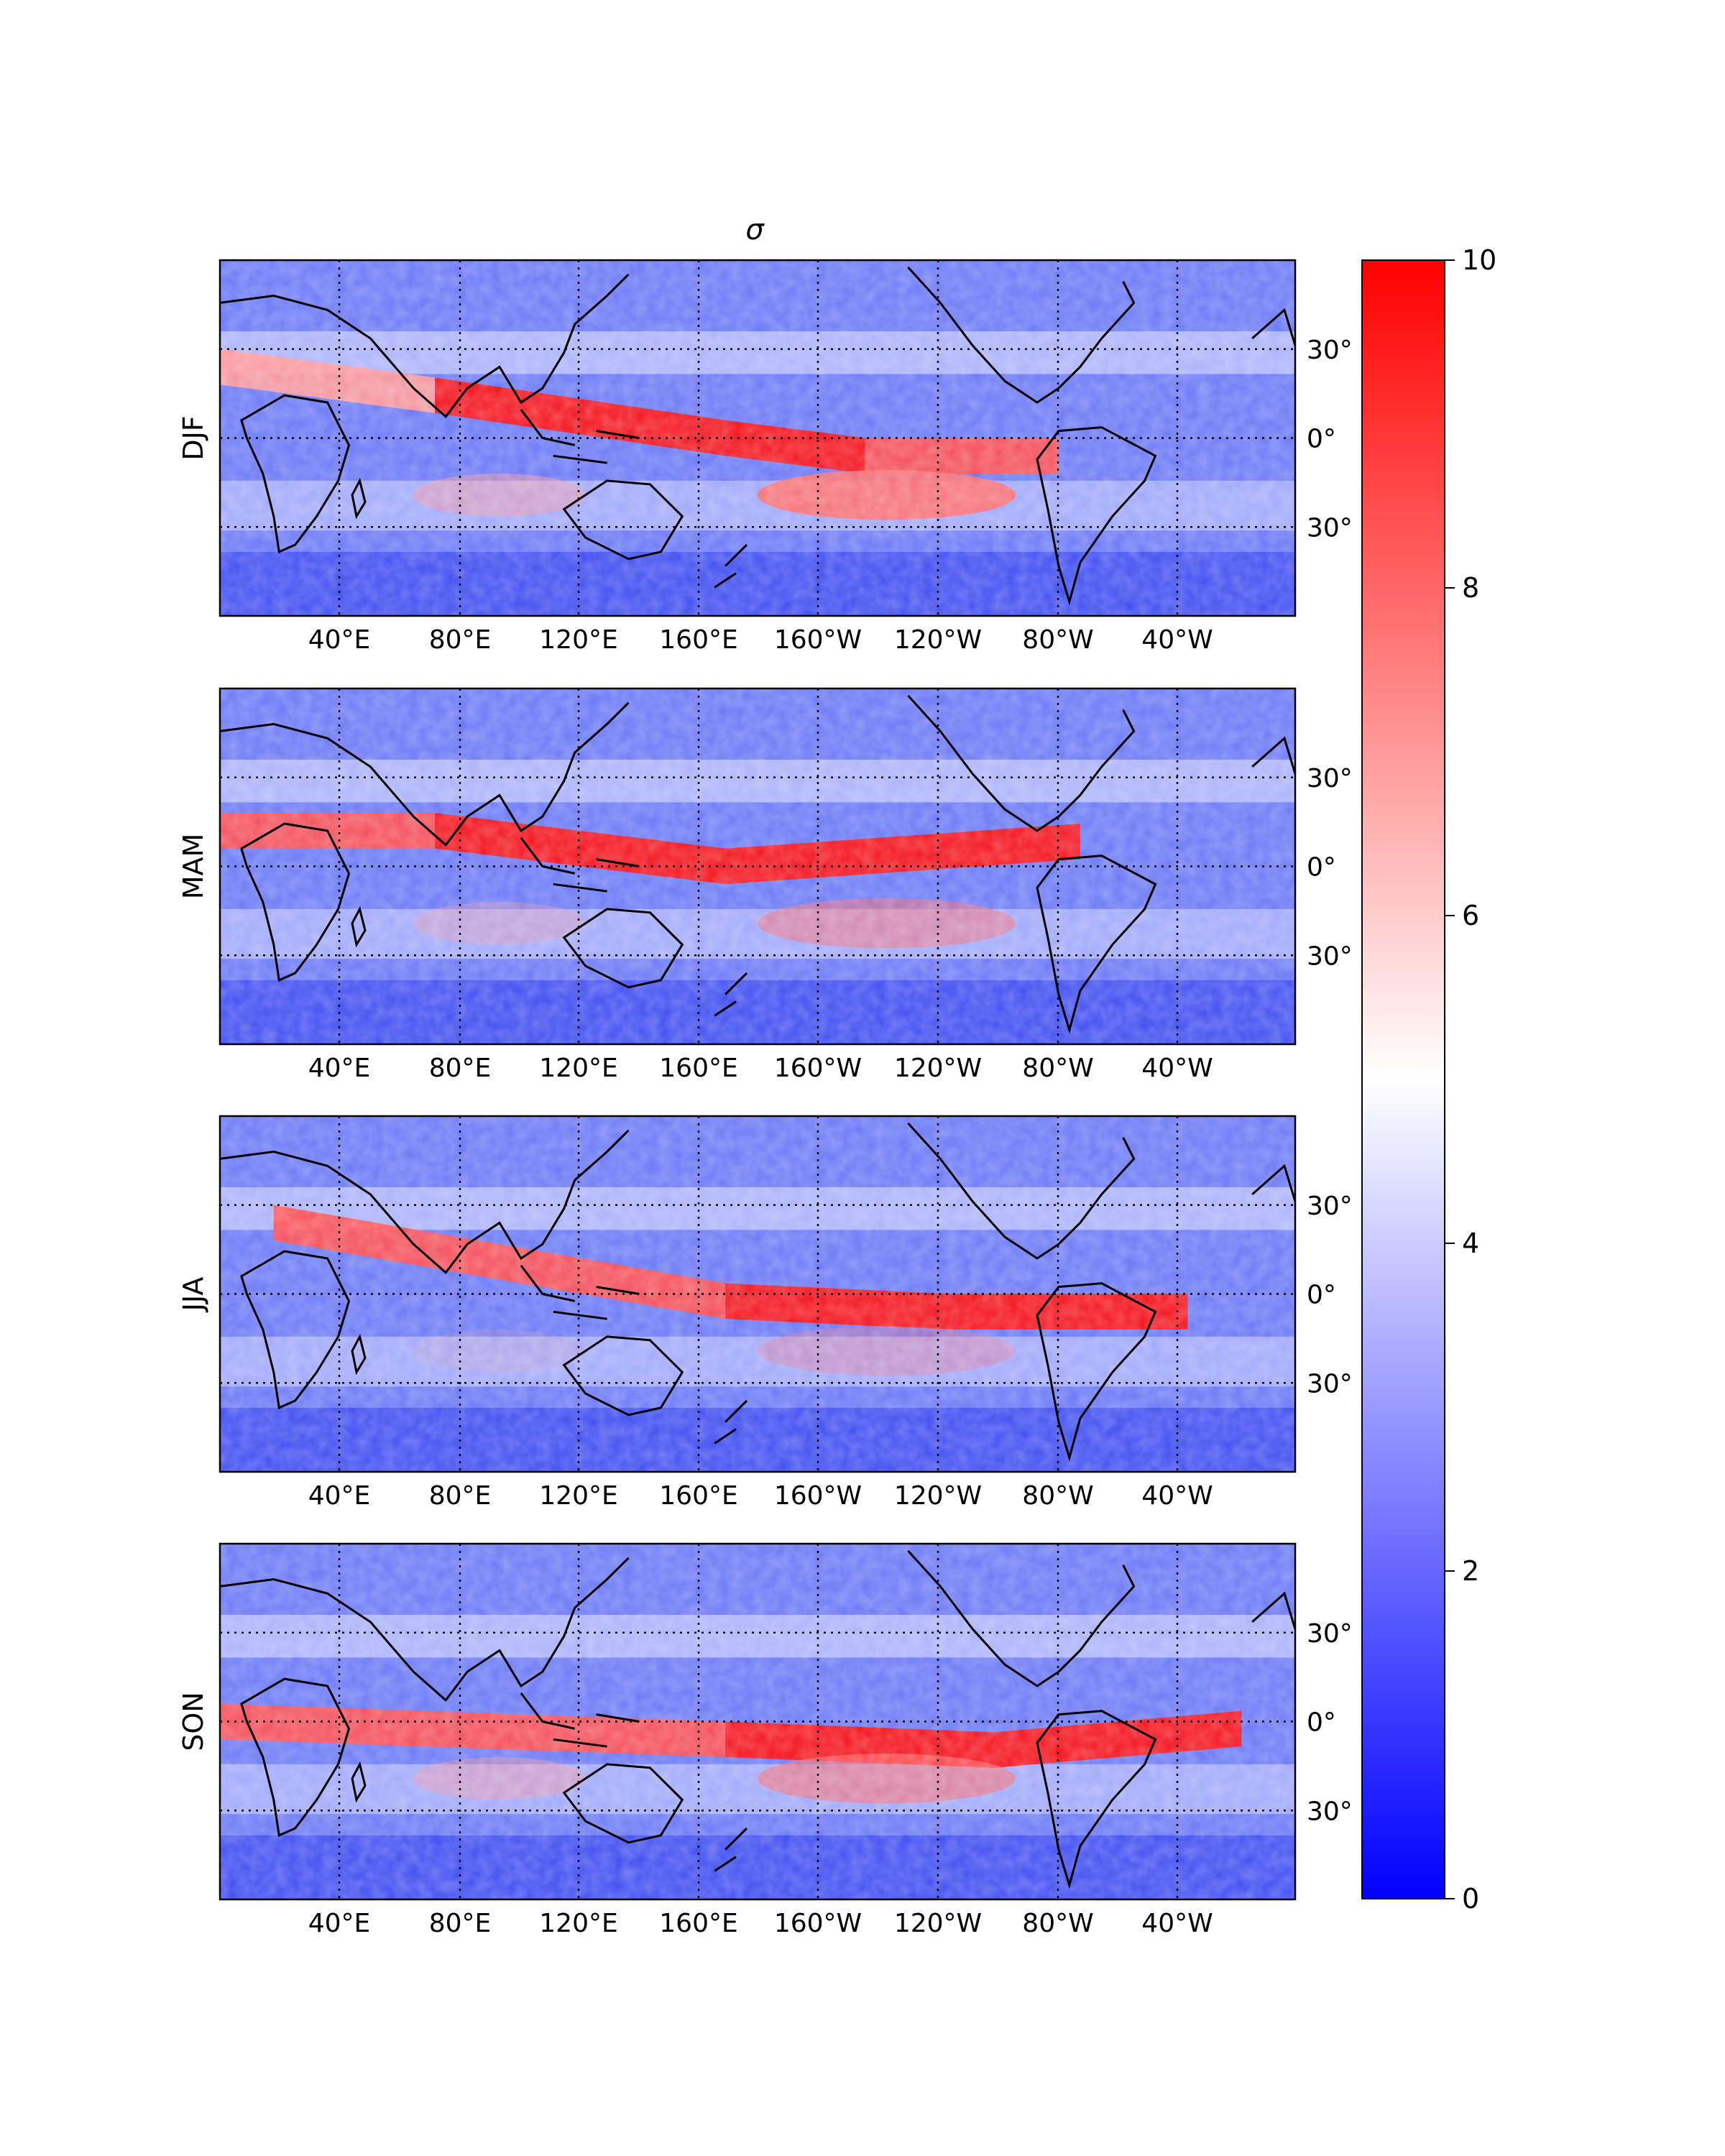  Describe the element at coordinates (755, 230) in the screenshot. I see `figure-title: σ` at that location.